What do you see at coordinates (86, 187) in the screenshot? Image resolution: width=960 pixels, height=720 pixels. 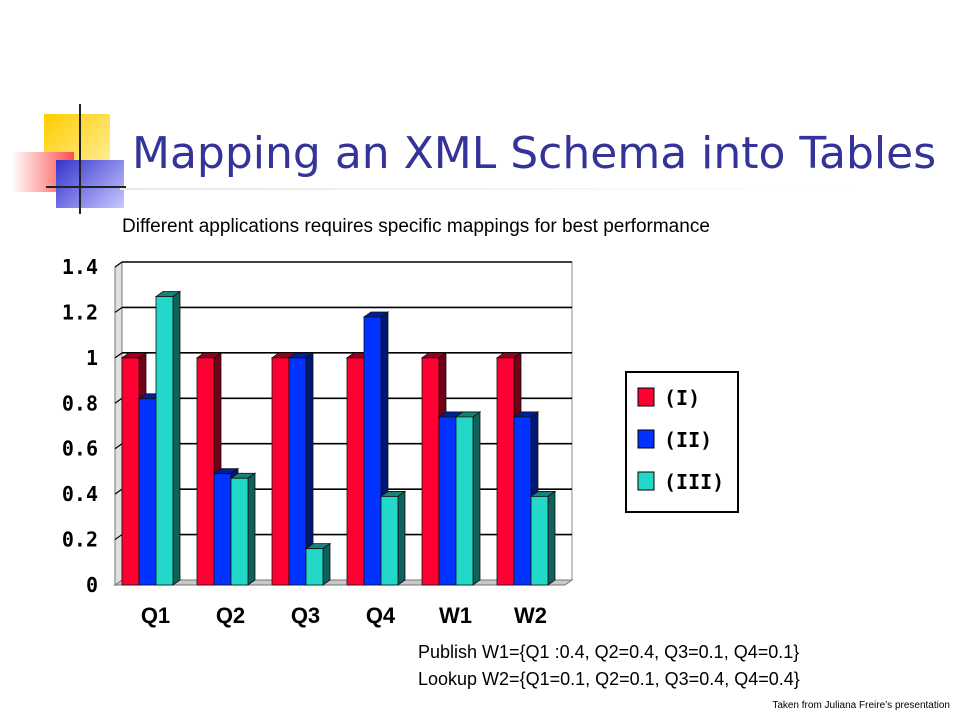 I see `deco-horizontal-line` at bounding box center [86, 187].